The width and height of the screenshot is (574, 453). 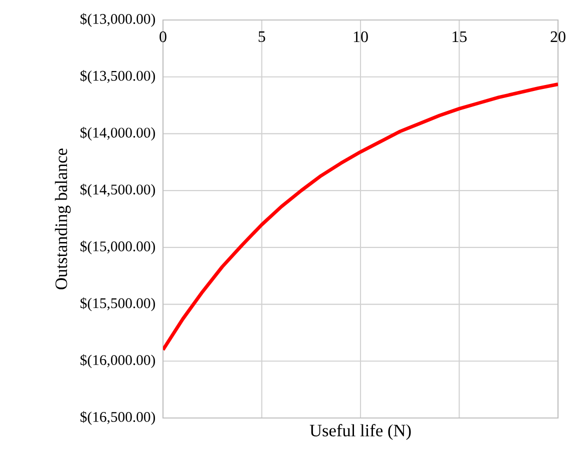 What do you see at coordinates (163, 36) in the screenshot?
I see `x-tick-label: 0` at bounding box center [163, 36].